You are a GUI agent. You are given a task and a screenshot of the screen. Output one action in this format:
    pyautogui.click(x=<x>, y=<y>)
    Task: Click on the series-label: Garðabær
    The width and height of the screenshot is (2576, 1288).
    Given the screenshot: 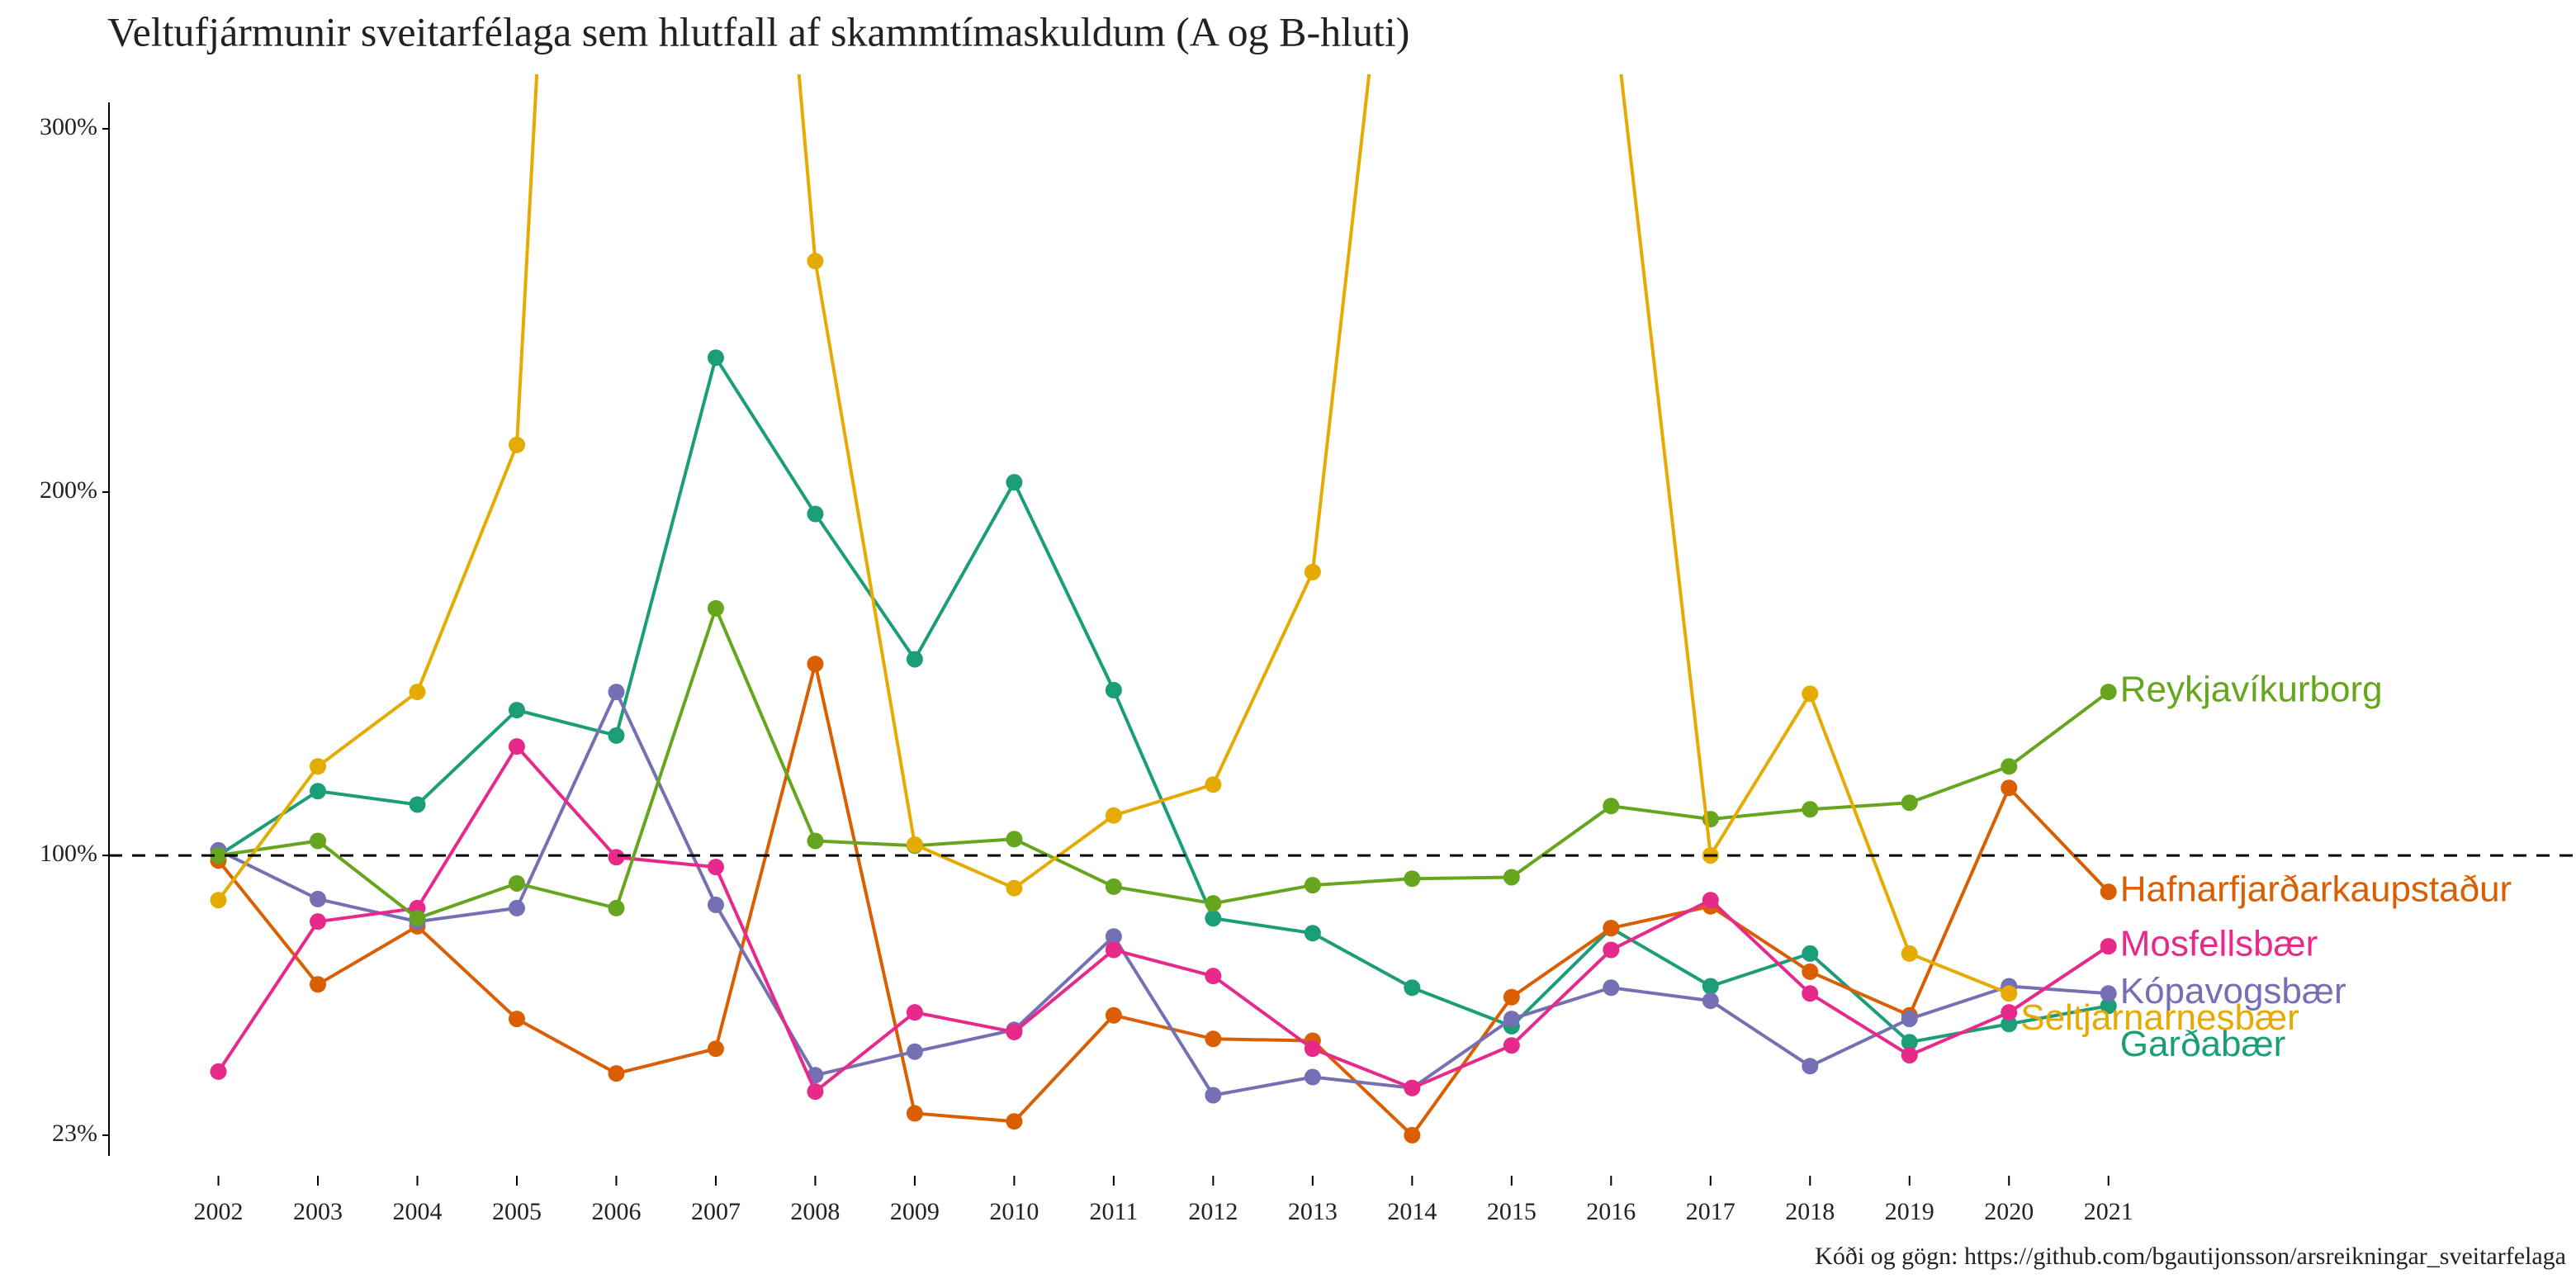 What is the action you would take?
    pyautogui.click(x=2203, y=1044)
    